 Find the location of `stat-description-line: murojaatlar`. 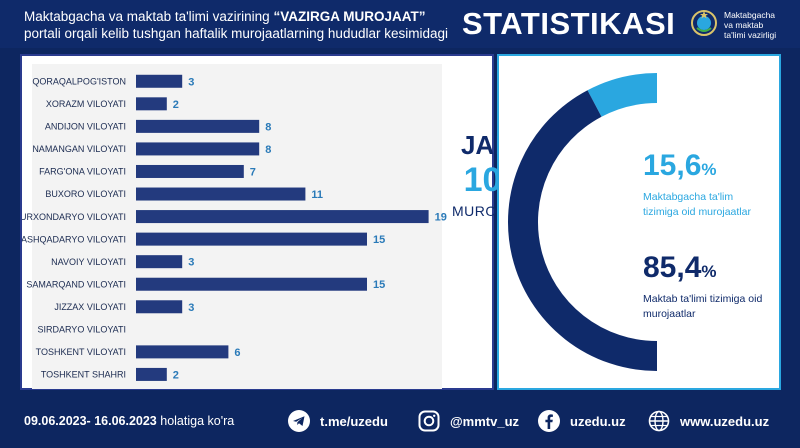

stat-description-line: murojaatlar is located at coordinates (669, 314).